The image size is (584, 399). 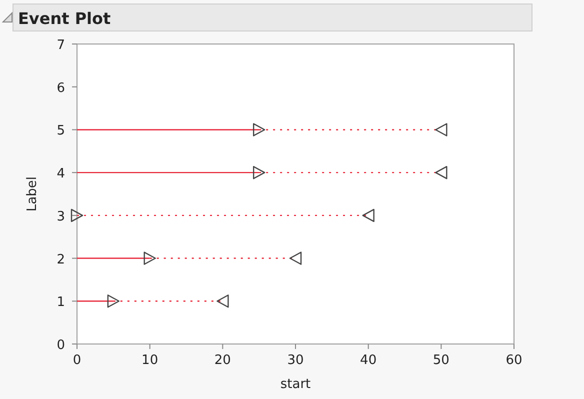 What do you see at coordinates (60, 345) in the screenshot?
I see `y-tick-label: 0` at bounding box center [60, 345].